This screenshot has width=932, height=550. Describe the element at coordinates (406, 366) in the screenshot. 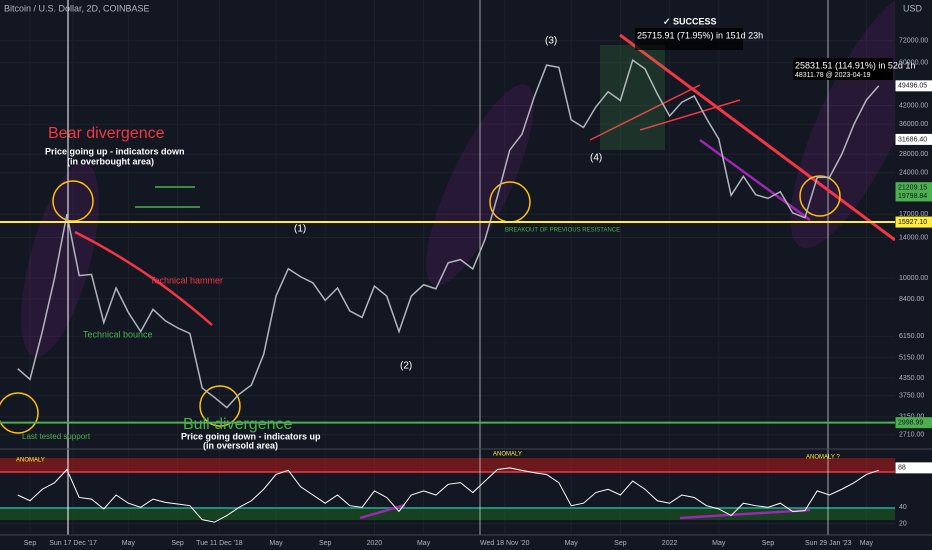

I see `annotation: (2)` at that location.